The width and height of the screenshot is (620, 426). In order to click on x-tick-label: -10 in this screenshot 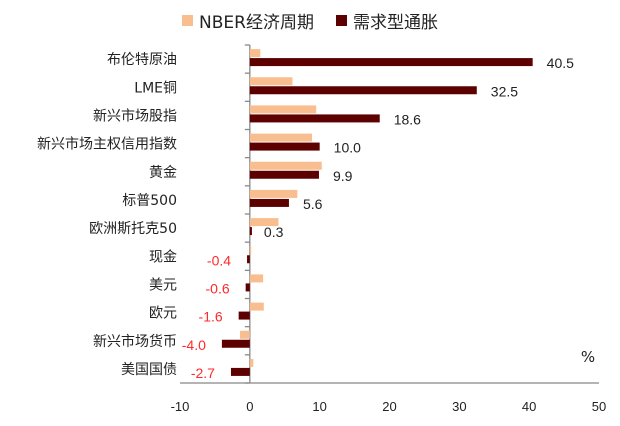, I will do `click(180, 406)`.